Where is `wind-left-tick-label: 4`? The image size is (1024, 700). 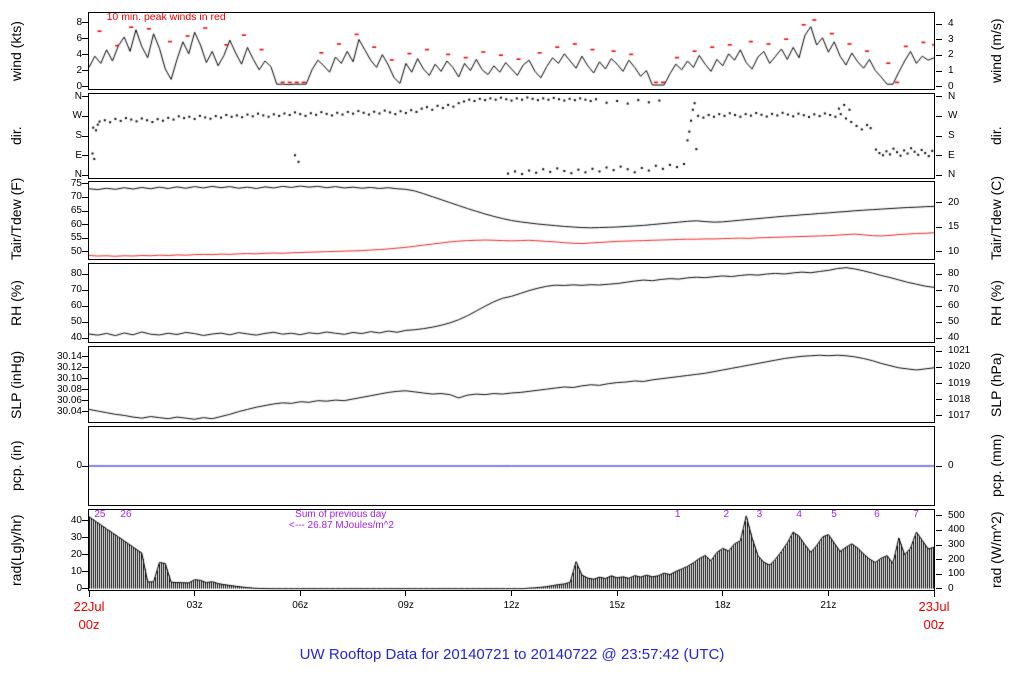
wind-left-tick-label: 4 is located at coordinates (79, 54).